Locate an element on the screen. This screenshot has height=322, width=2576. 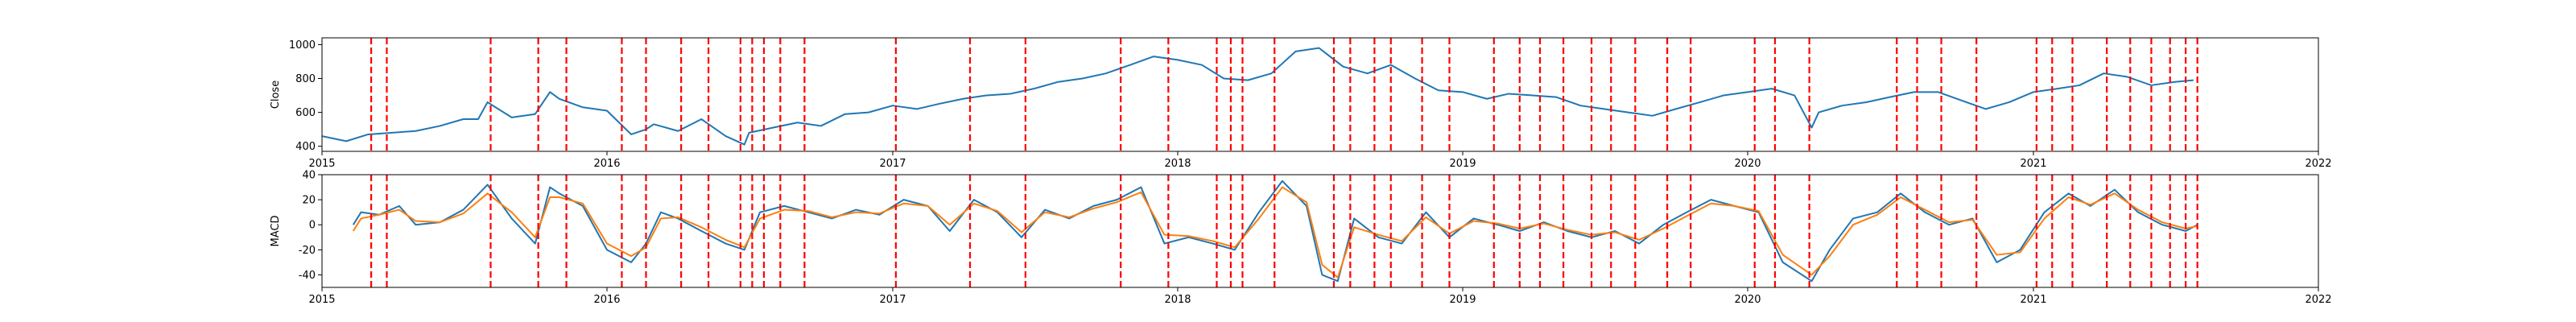
y-tick-label: 0 is located at coordinates (312, 226).